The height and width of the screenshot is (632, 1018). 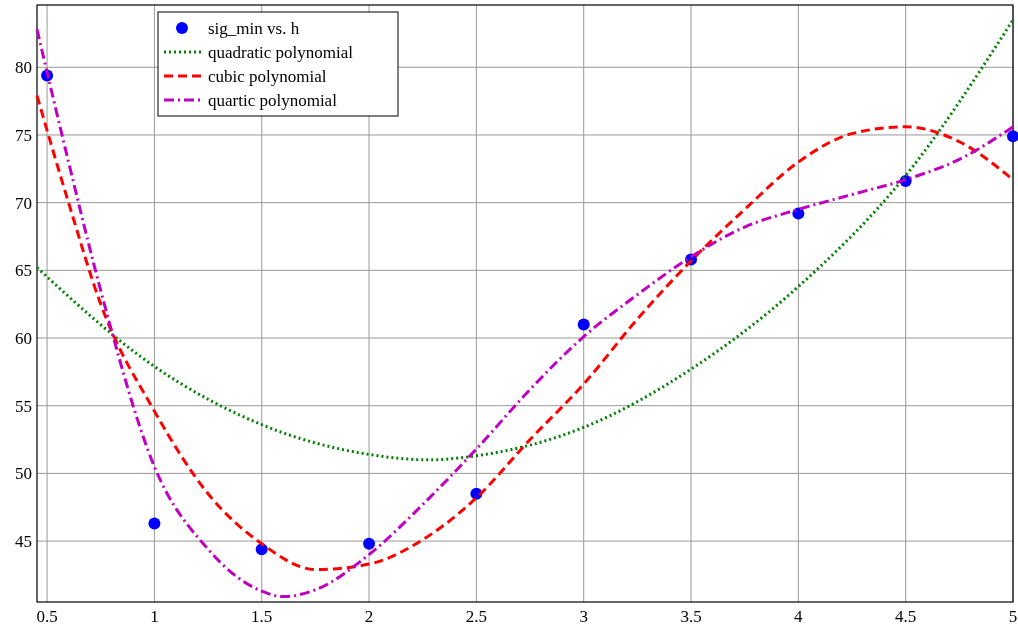 What do you see at coordinates (23, 339) in the screenshot?
I see `y-tick-label: 60` at bounding box center [23, 339].